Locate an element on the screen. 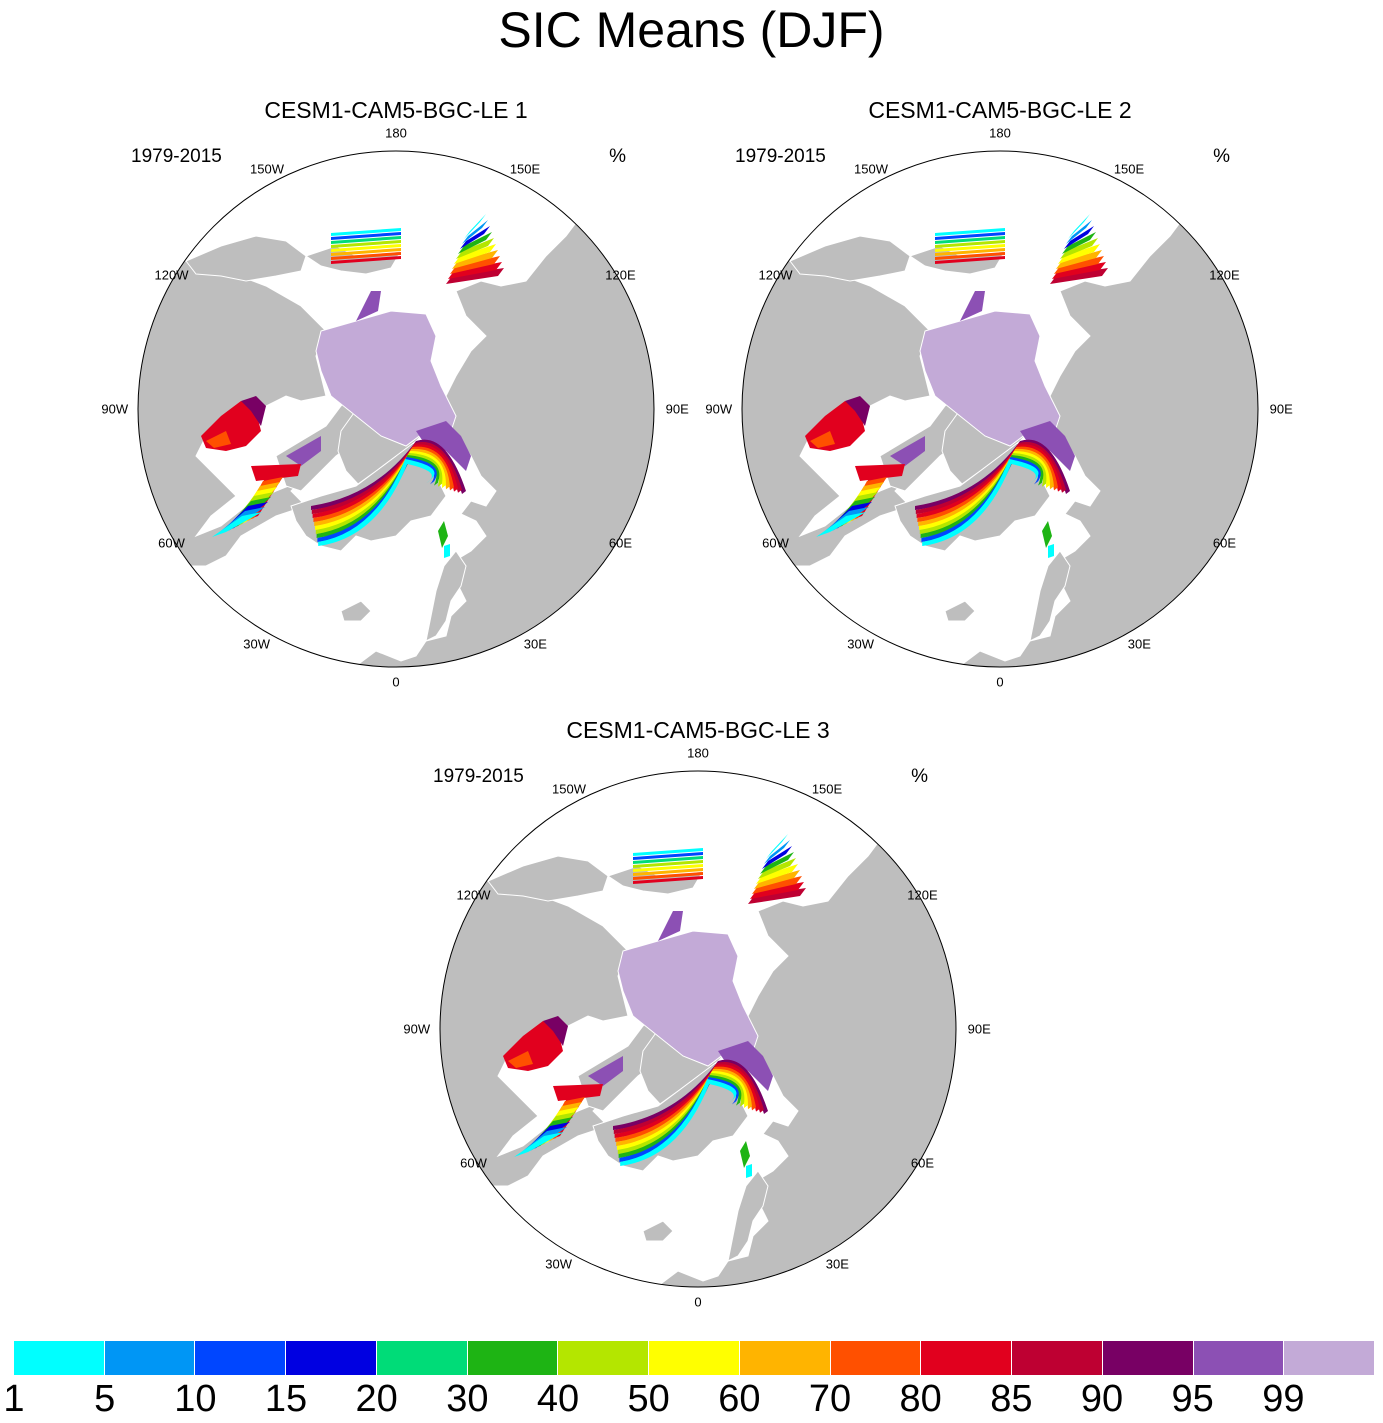  longitude-label: 90W is located at coordinates (719, 409).